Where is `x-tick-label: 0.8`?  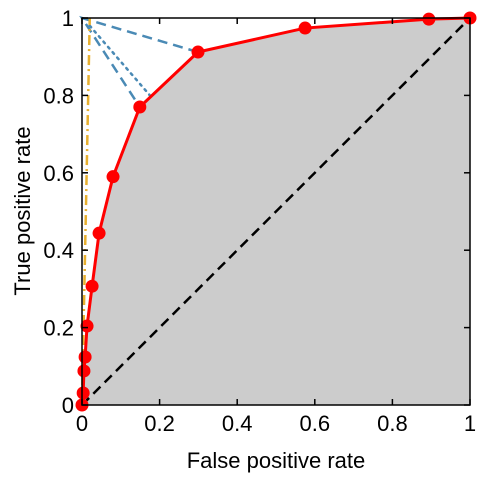
x-tick-label: 0.8 is located at coordinates (392, 423).